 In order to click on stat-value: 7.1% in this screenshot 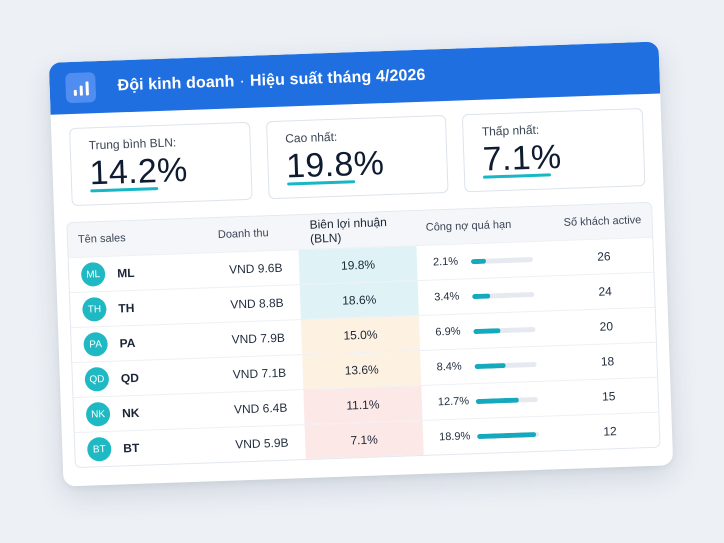, I will do `click(522, 158)`.